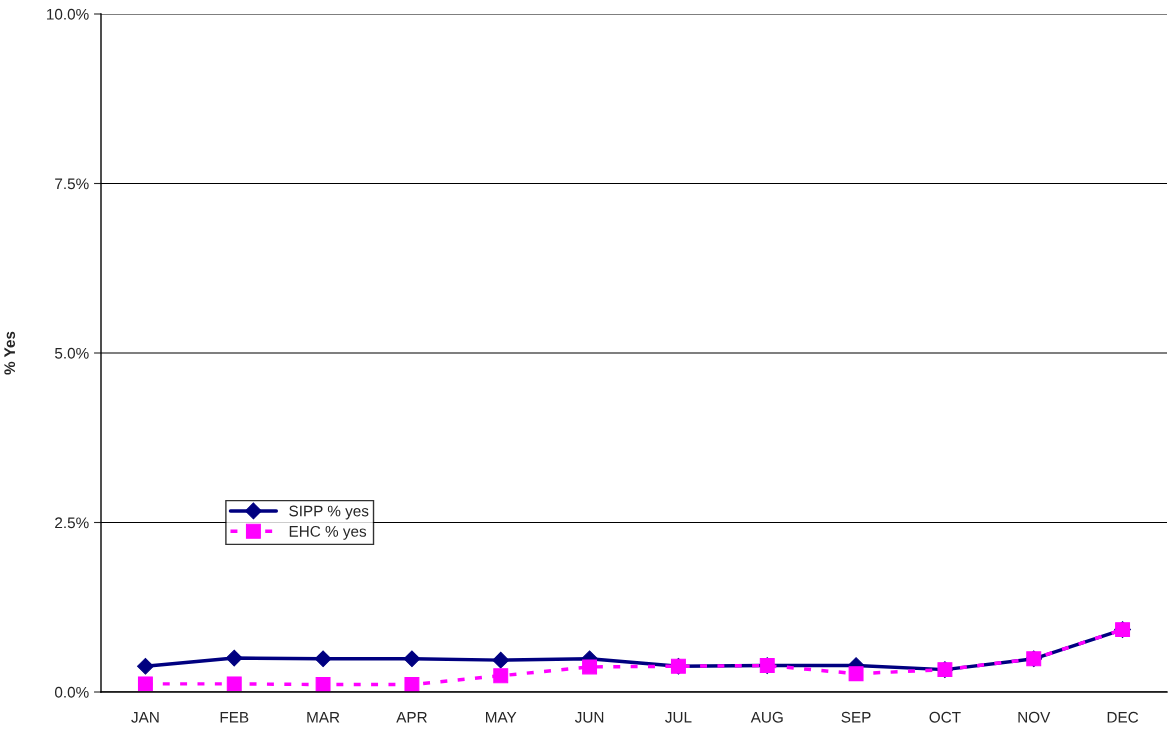 This screenshot has width=1168, height=731. Describe the element at coordinates (323, 717) in the screenshot. I see `x-tick-label: MAR` at that location.